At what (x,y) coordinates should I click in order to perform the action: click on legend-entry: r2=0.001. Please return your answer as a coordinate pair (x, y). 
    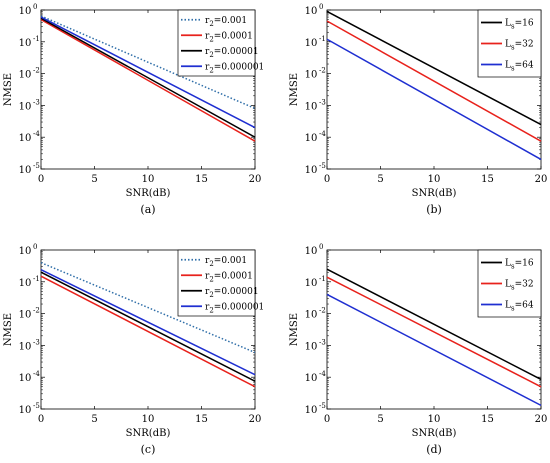
    Looking at the image, I should click on (226, 262).